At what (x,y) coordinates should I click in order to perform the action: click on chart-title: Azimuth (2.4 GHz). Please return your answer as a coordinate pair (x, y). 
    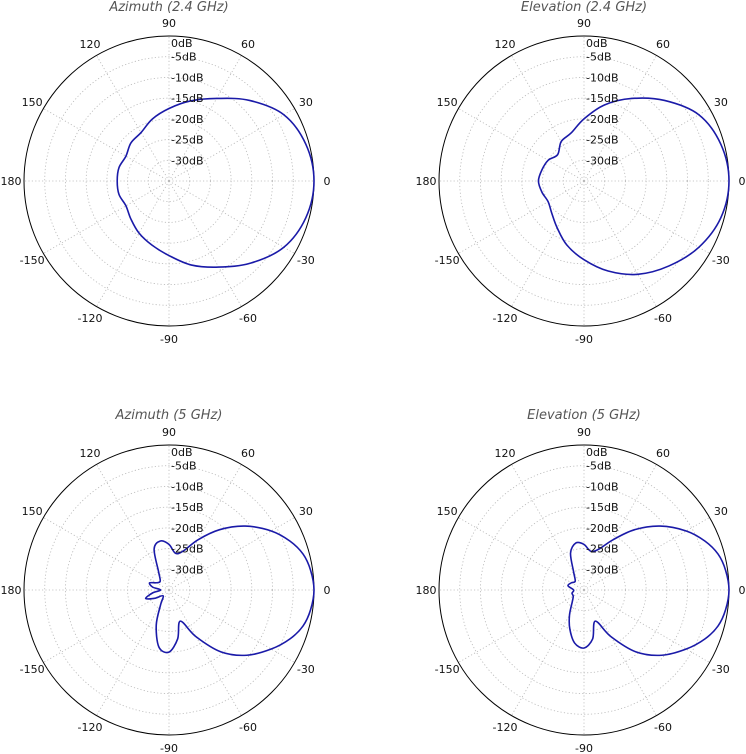
    Looking at the image, I should click on (168, 7).